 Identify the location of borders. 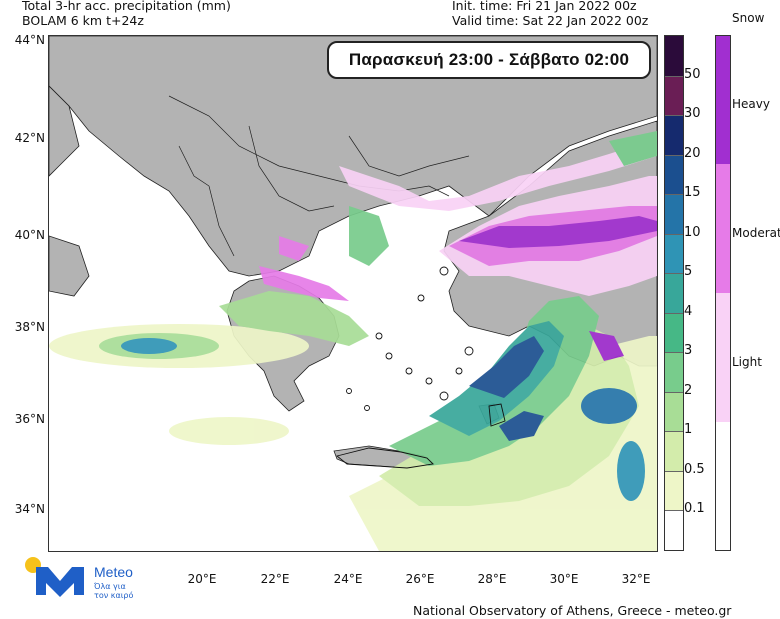
(319, 176).